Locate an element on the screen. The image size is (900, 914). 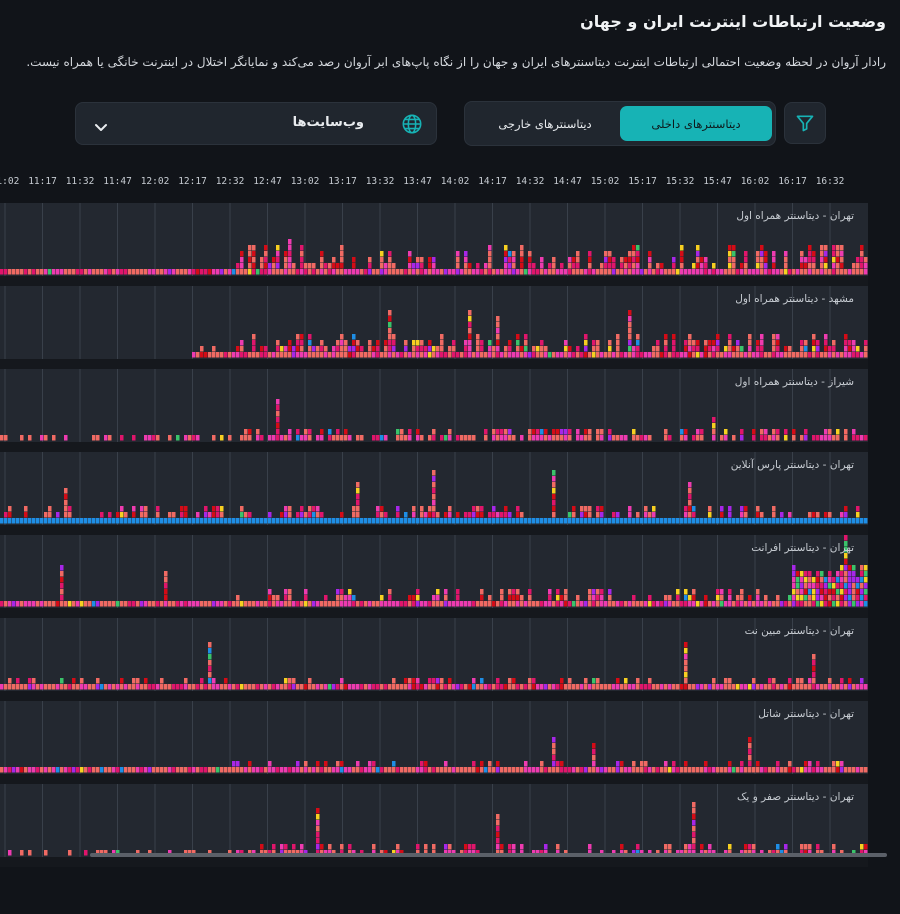
service-type-select: وب‌سایت‌ها is located at coordinates (256, 123).